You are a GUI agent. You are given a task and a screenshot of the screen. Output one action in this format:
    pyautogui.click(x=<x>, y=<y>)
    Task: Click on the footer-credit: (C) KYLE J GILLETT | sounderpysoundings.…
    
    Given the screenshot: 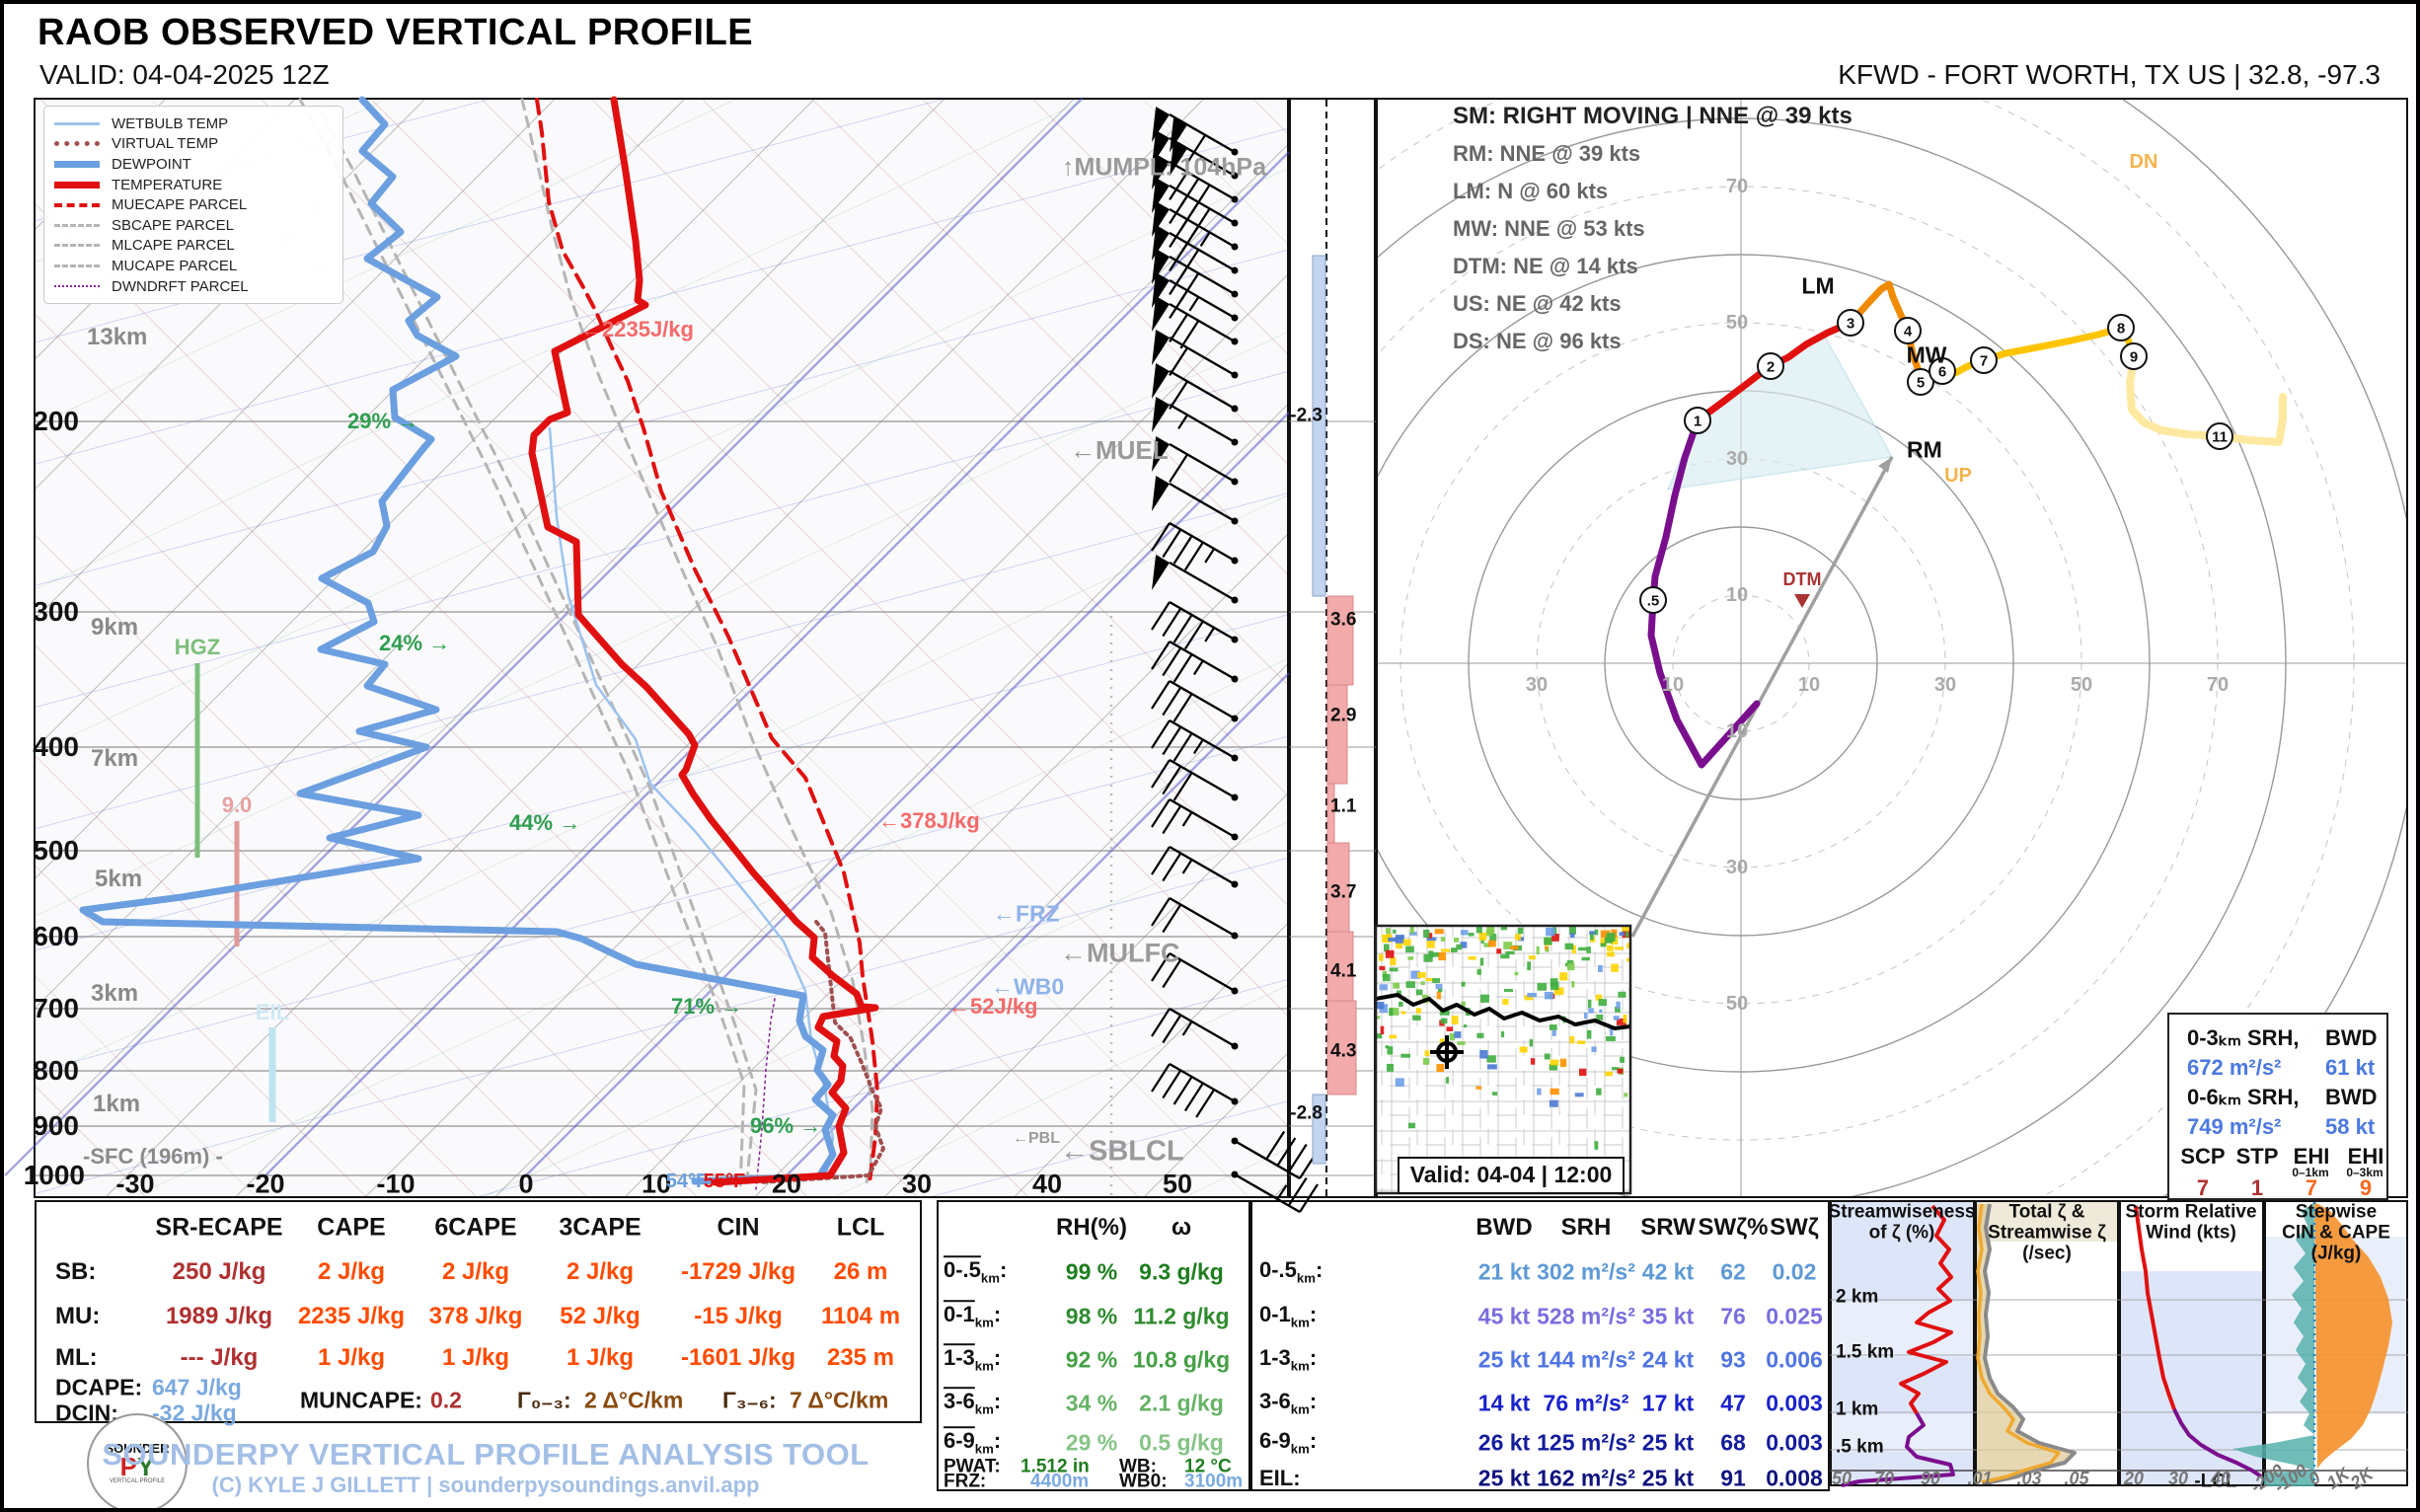 What is the action you would take?
    pyautogui.click(x=485, y=1485)
    